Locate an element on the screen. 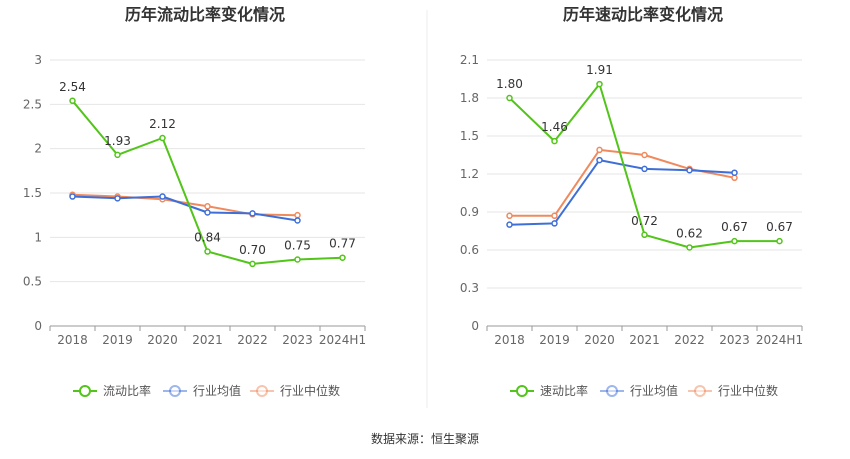  data-label: 0.75 is located at coordinates (297, 246).